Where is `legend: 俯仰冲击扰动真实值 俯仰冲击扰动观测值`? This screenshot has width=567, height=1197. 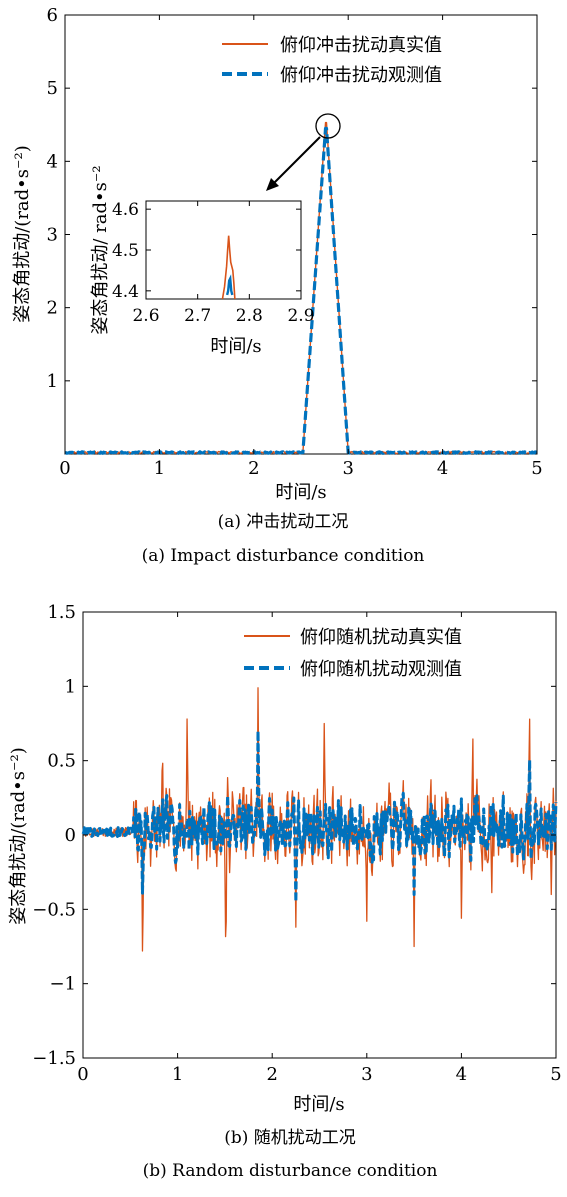
legend: 俯仰冲击扰动真实值 俯仰冲击扰动观测值 is located at coordinates (332, 60).